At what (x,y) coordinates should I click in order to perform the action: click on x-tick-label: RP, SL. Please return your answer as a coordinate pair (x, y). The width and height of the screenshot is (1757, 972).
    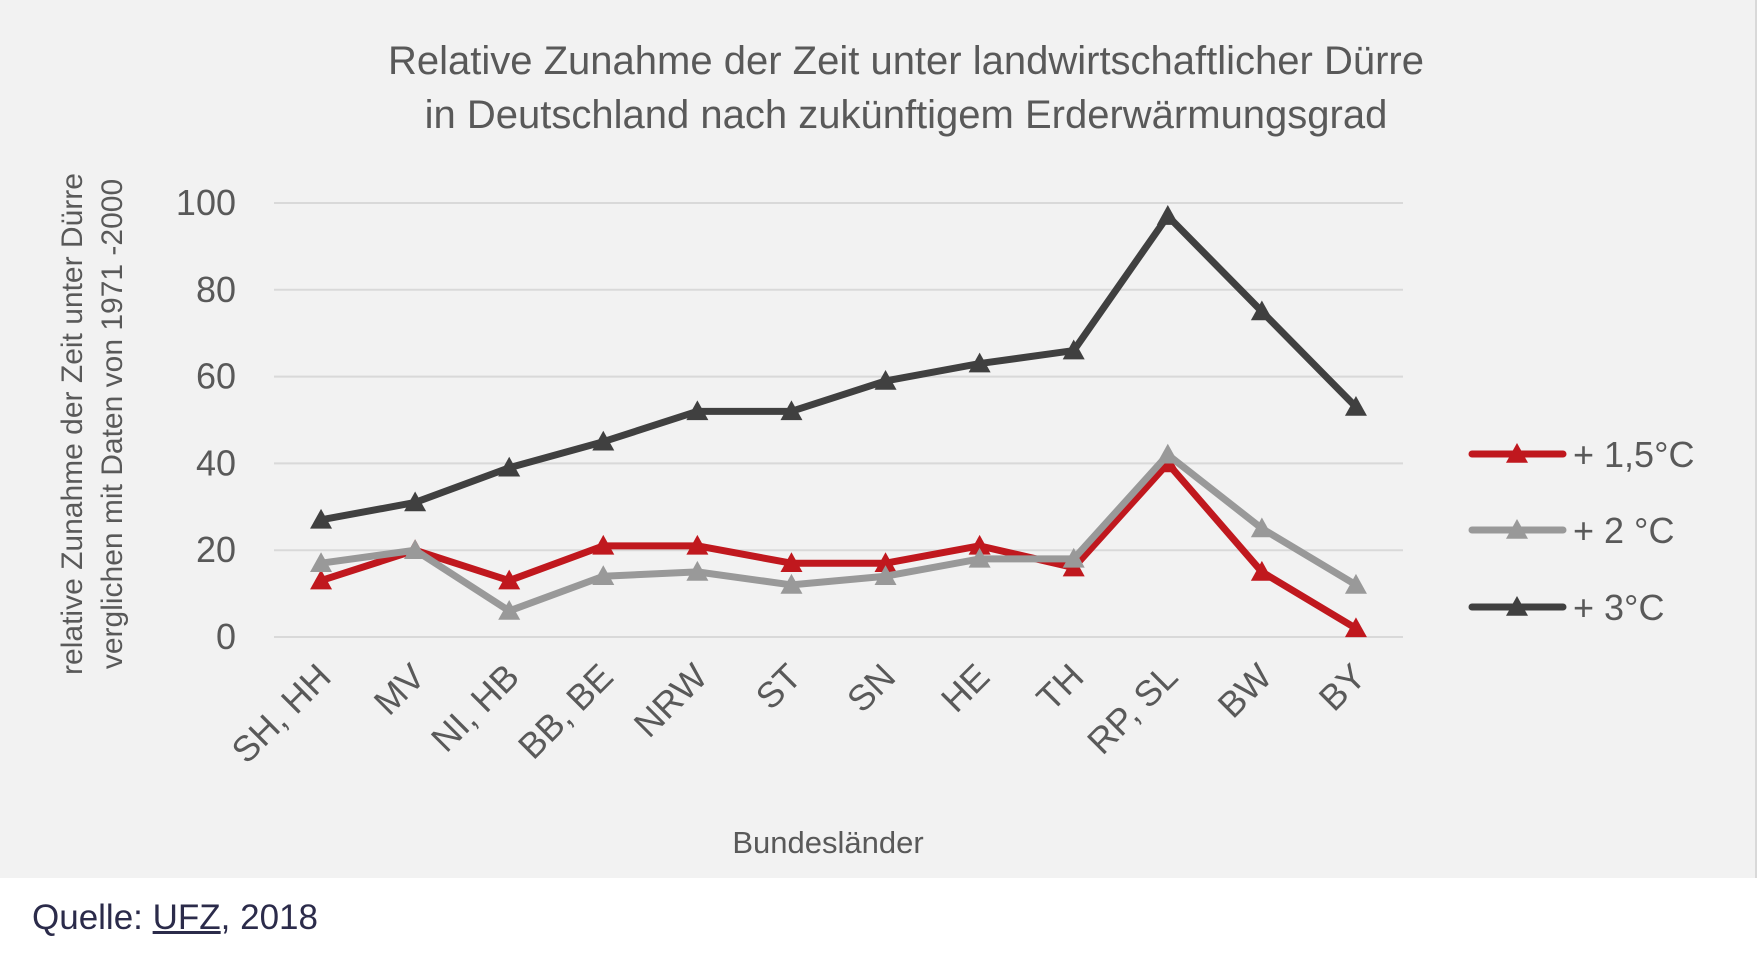
    Looking at the image, I should click on (1132, 709).